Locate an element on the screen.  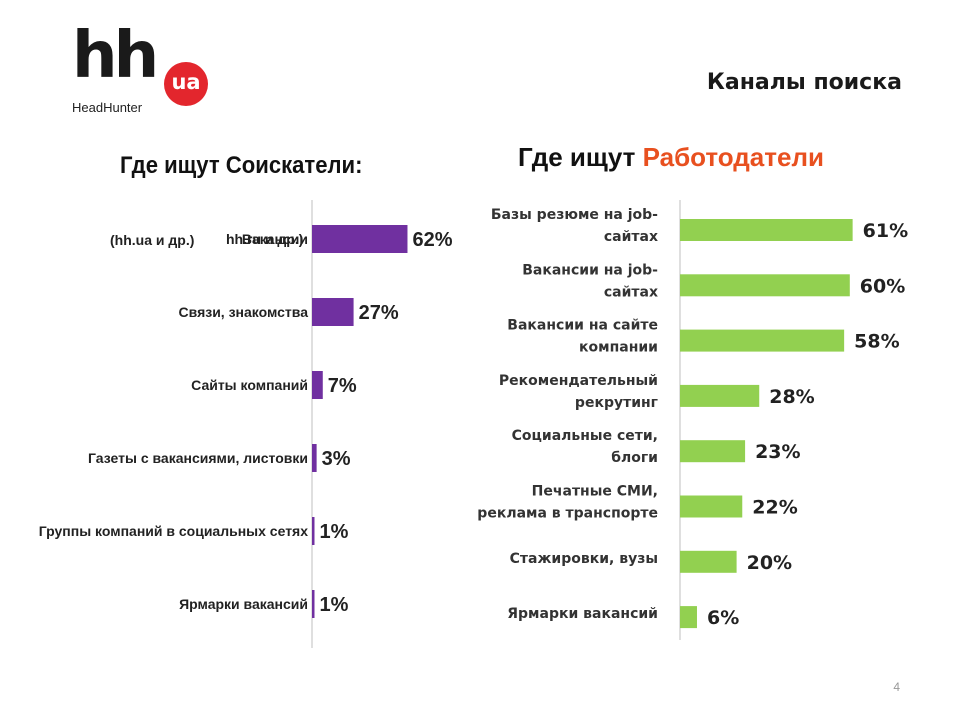
right-chart-title-plain: Где ищут is located at coordinates (577, 157).